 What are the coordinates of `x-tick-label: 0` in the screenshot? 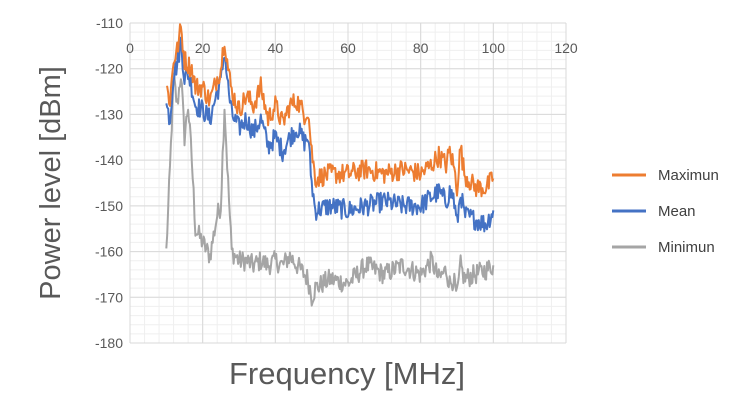 It's located at (130, 48).